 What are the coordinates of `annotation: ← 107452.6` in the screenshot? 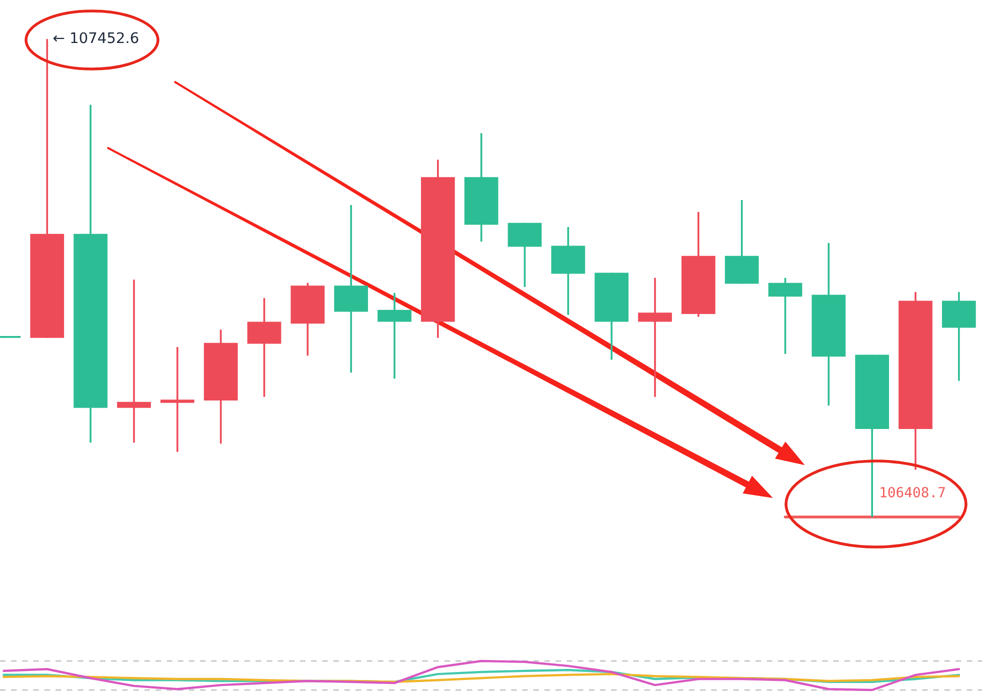 It's located at (95, 38).